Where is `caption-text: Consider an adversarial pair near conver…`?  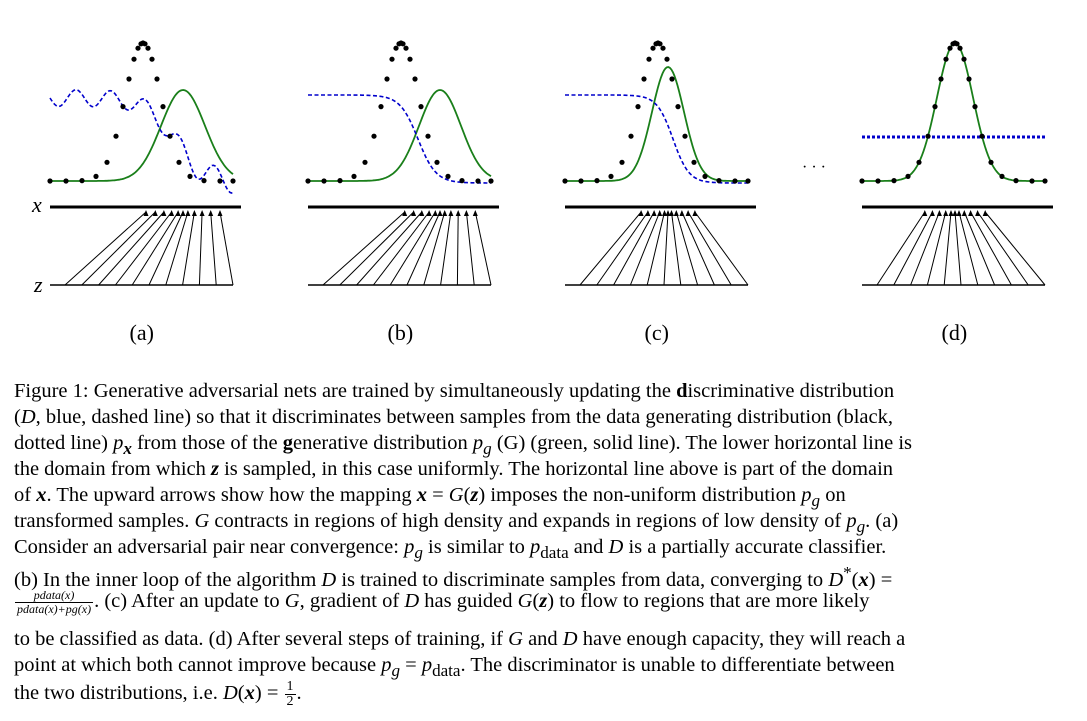 caption-text: Consider an adversarial pair near conver… is located at coordinates (209, 547).